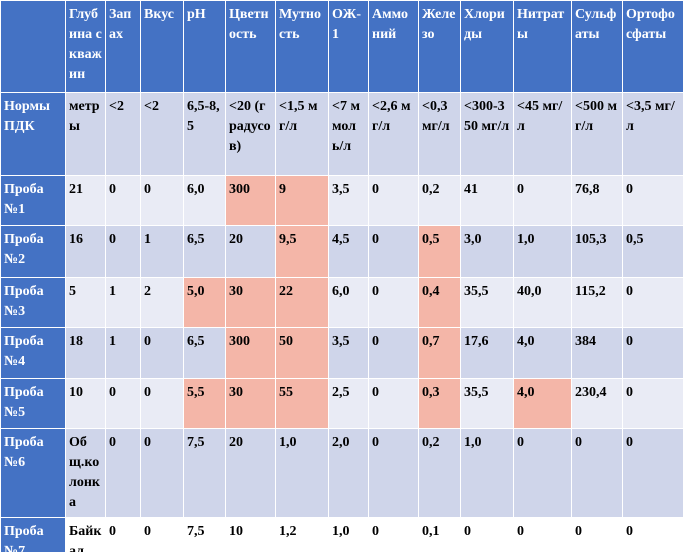  Describe the element at coordinates (341, 200) in the screenshot. I see `table-row: Проба №1 21 0 0 6,0 300 9 3,5 0 0,2 41 0 76,8 0` at that location.